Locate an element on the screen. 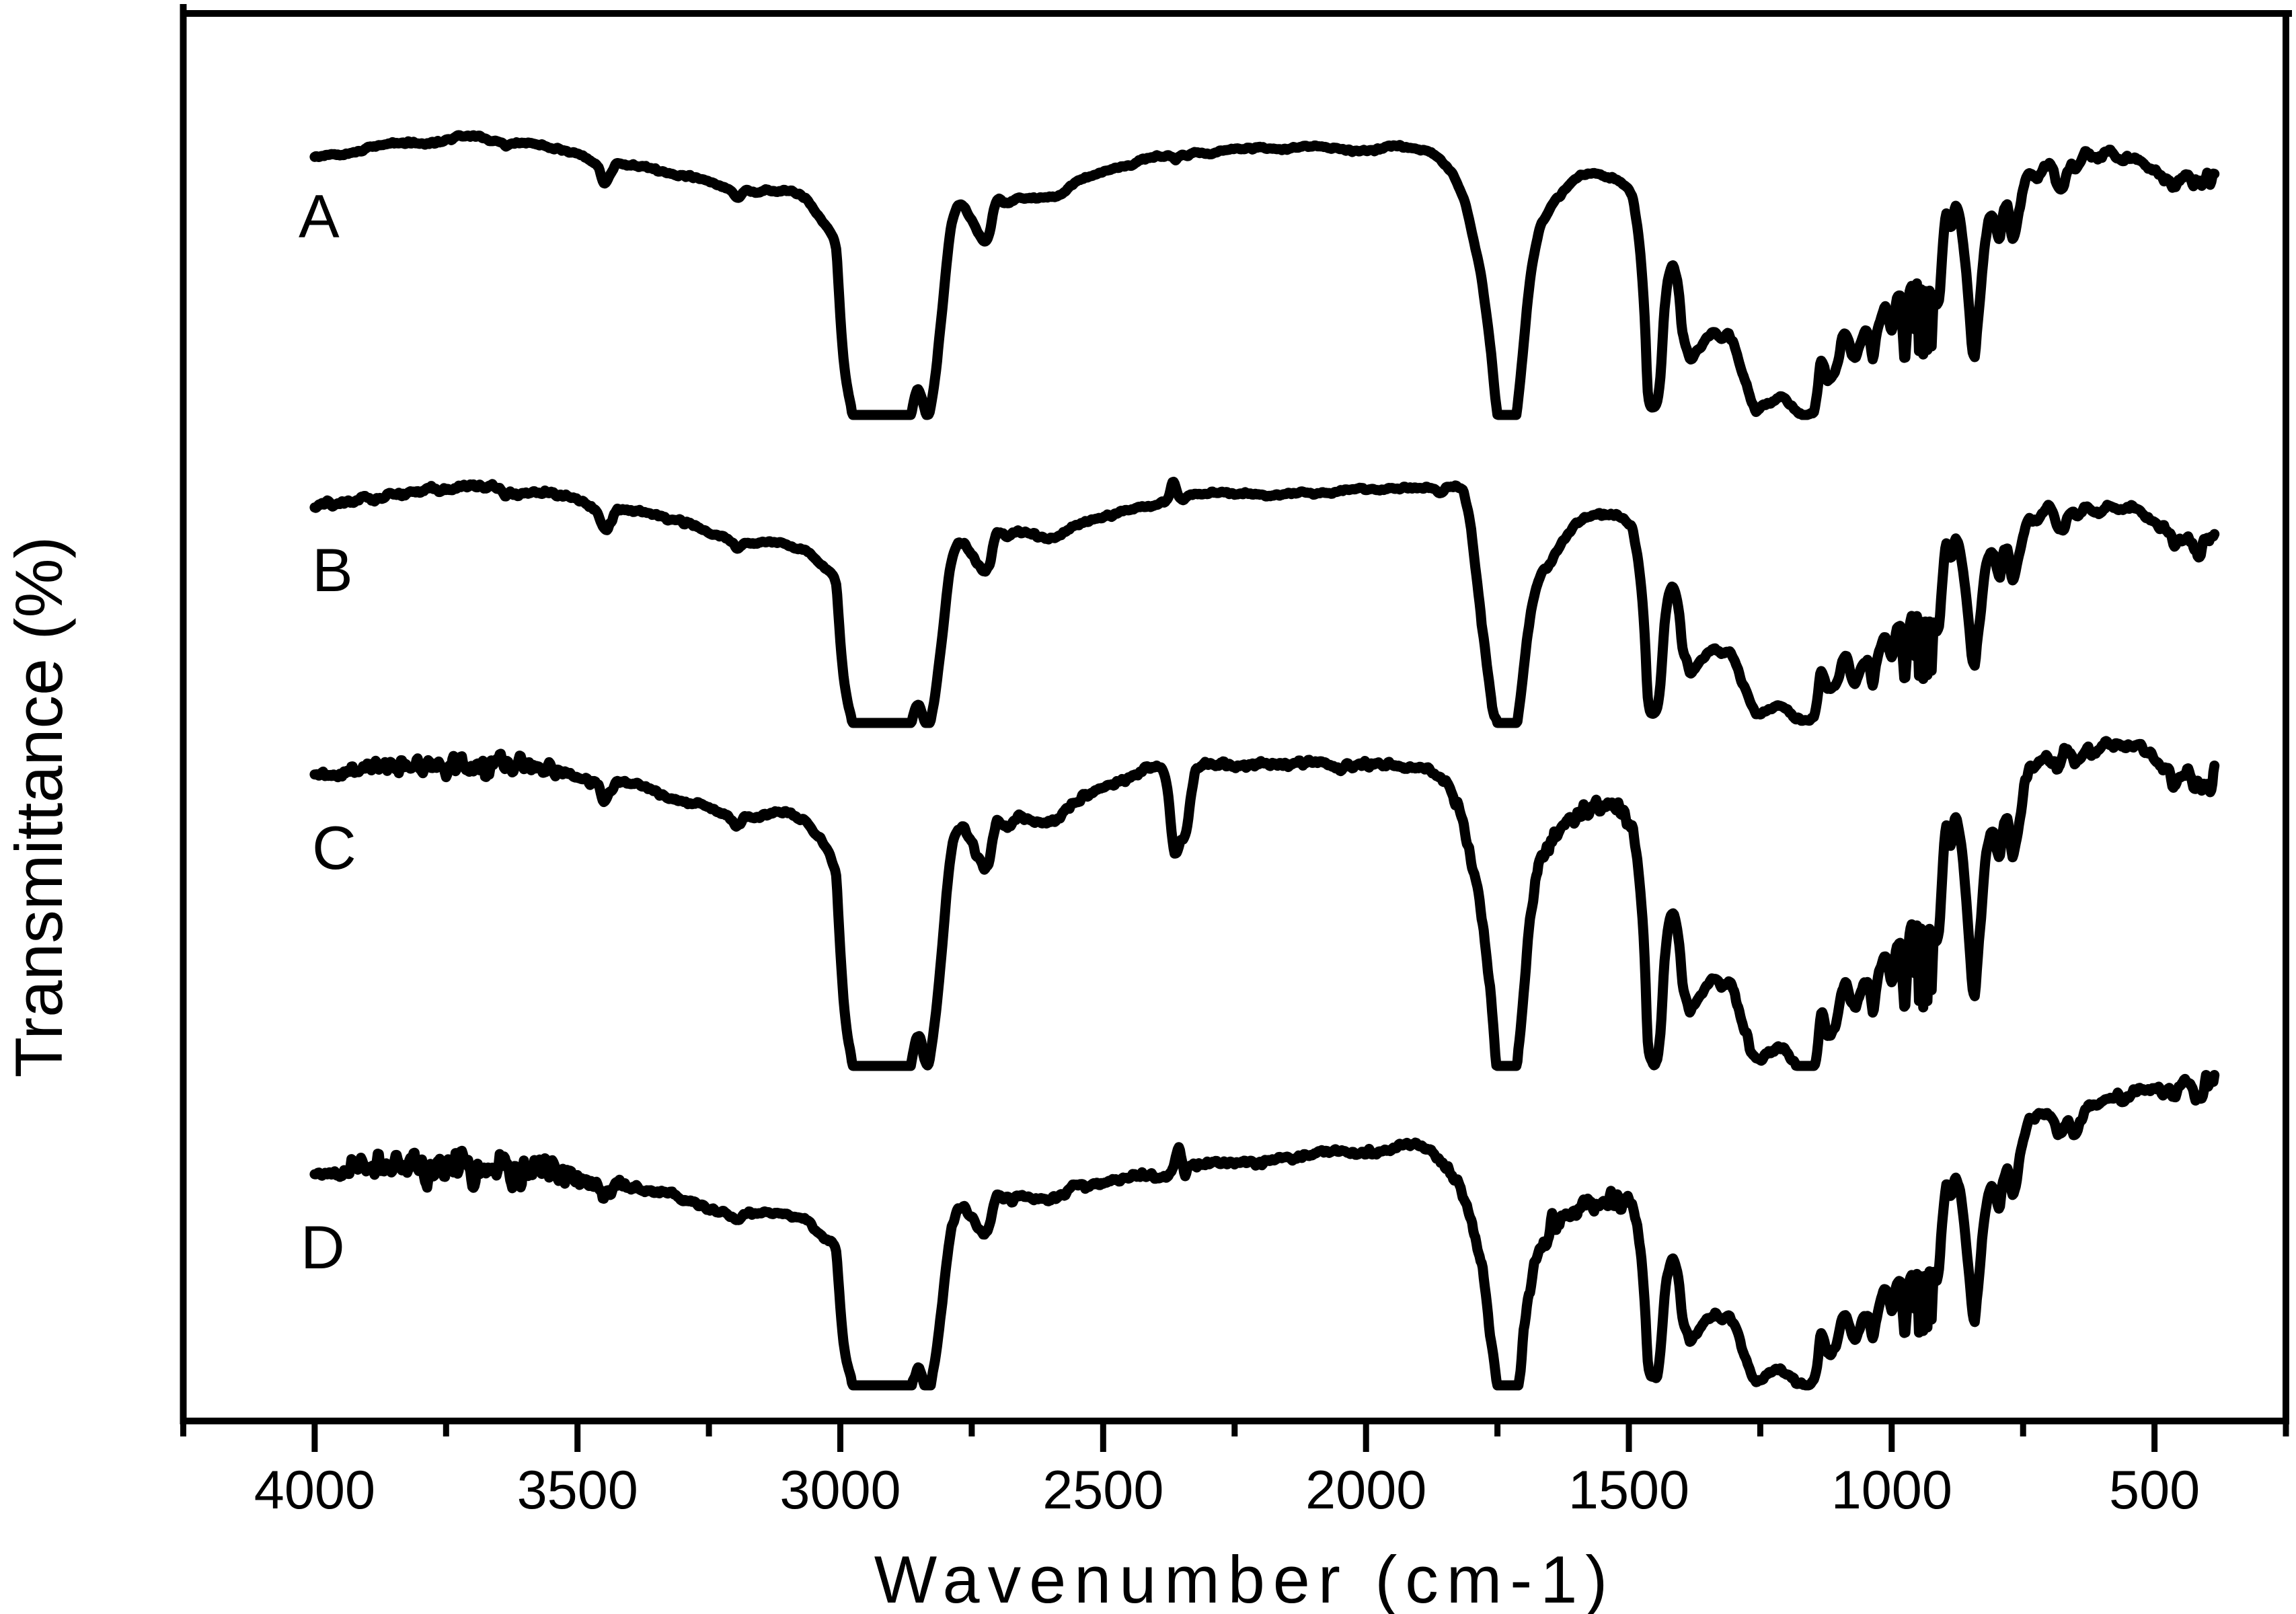  svg-text: 2000 is located at coordinates (1365, 1490).